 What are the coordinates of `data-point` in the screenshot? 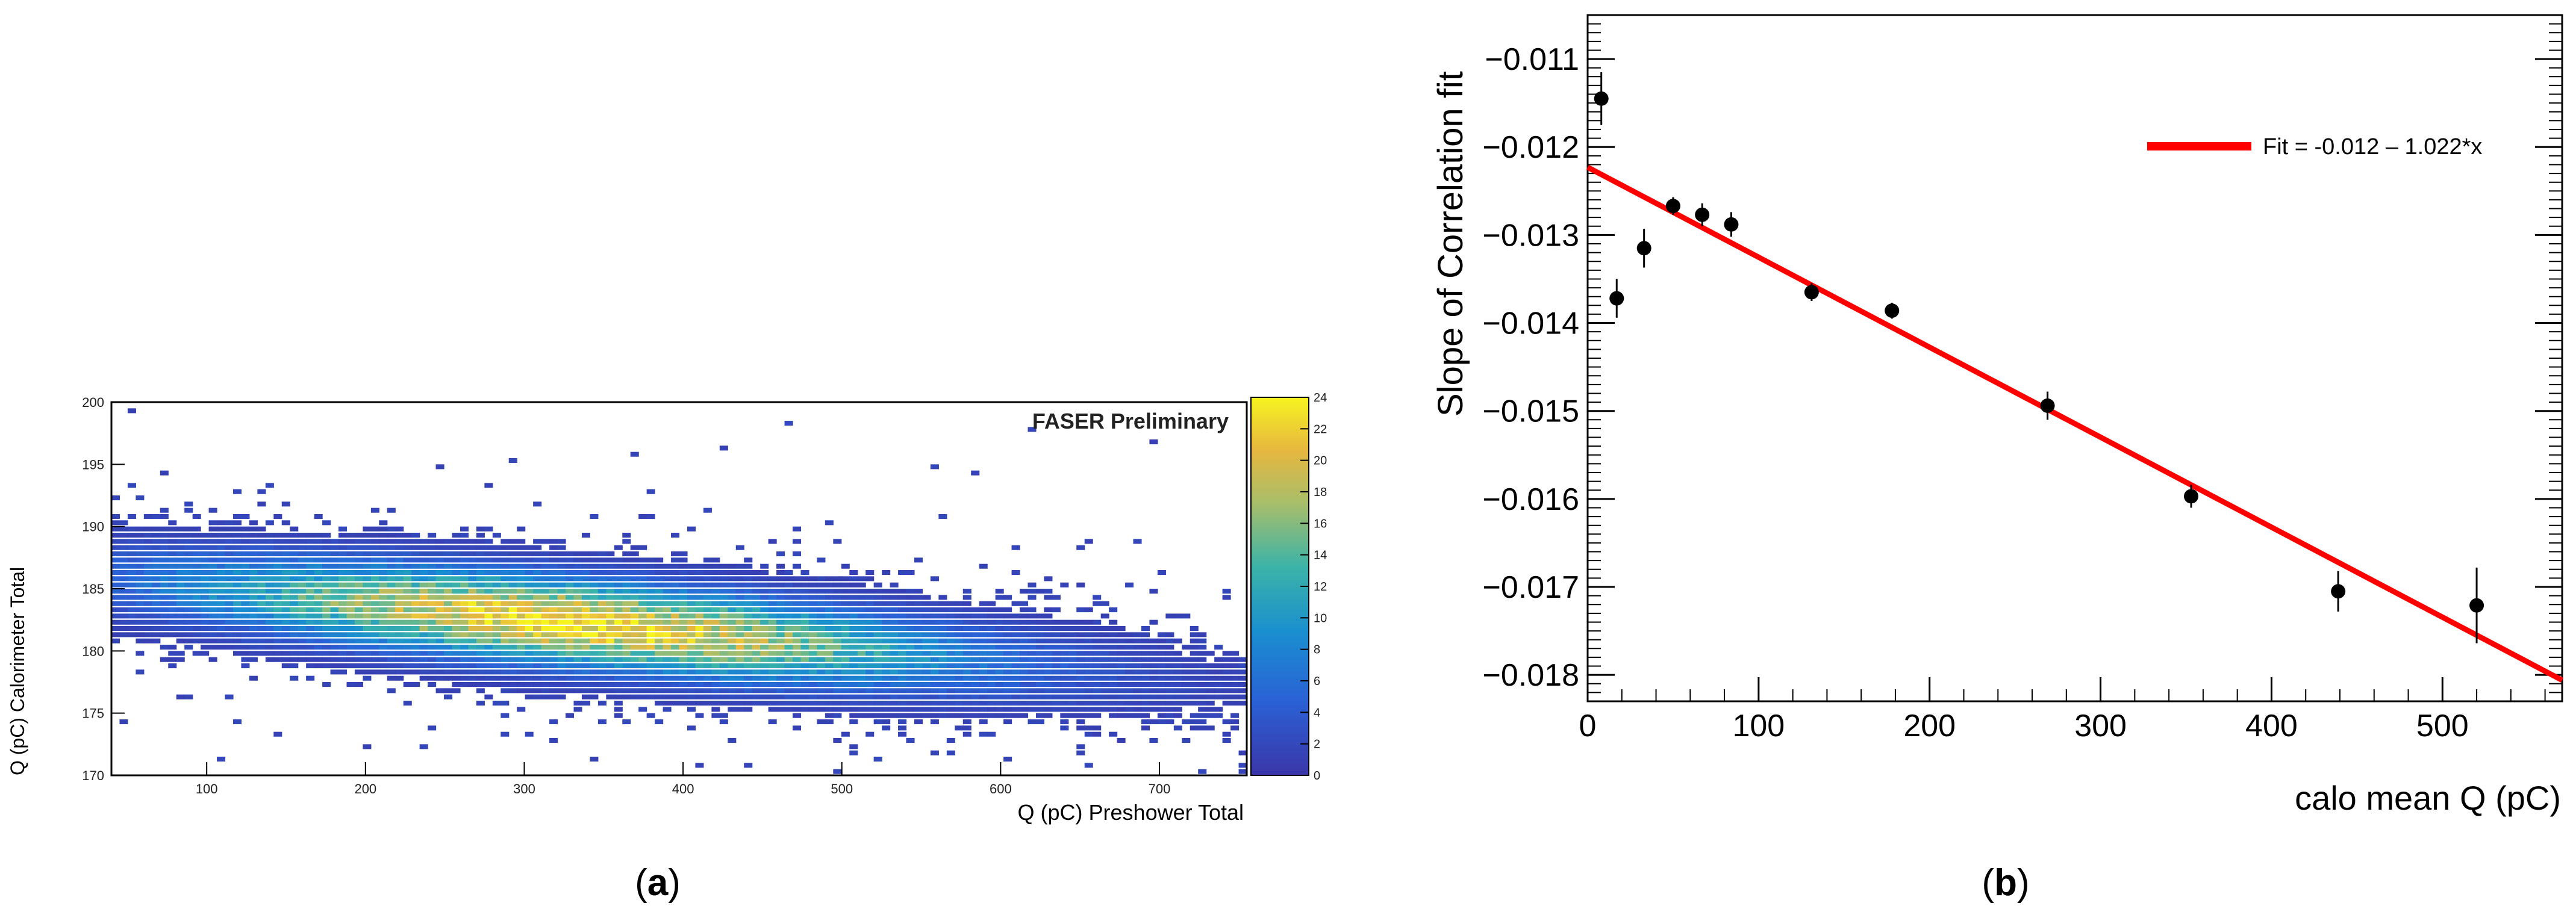 It's located at (2338, 591).